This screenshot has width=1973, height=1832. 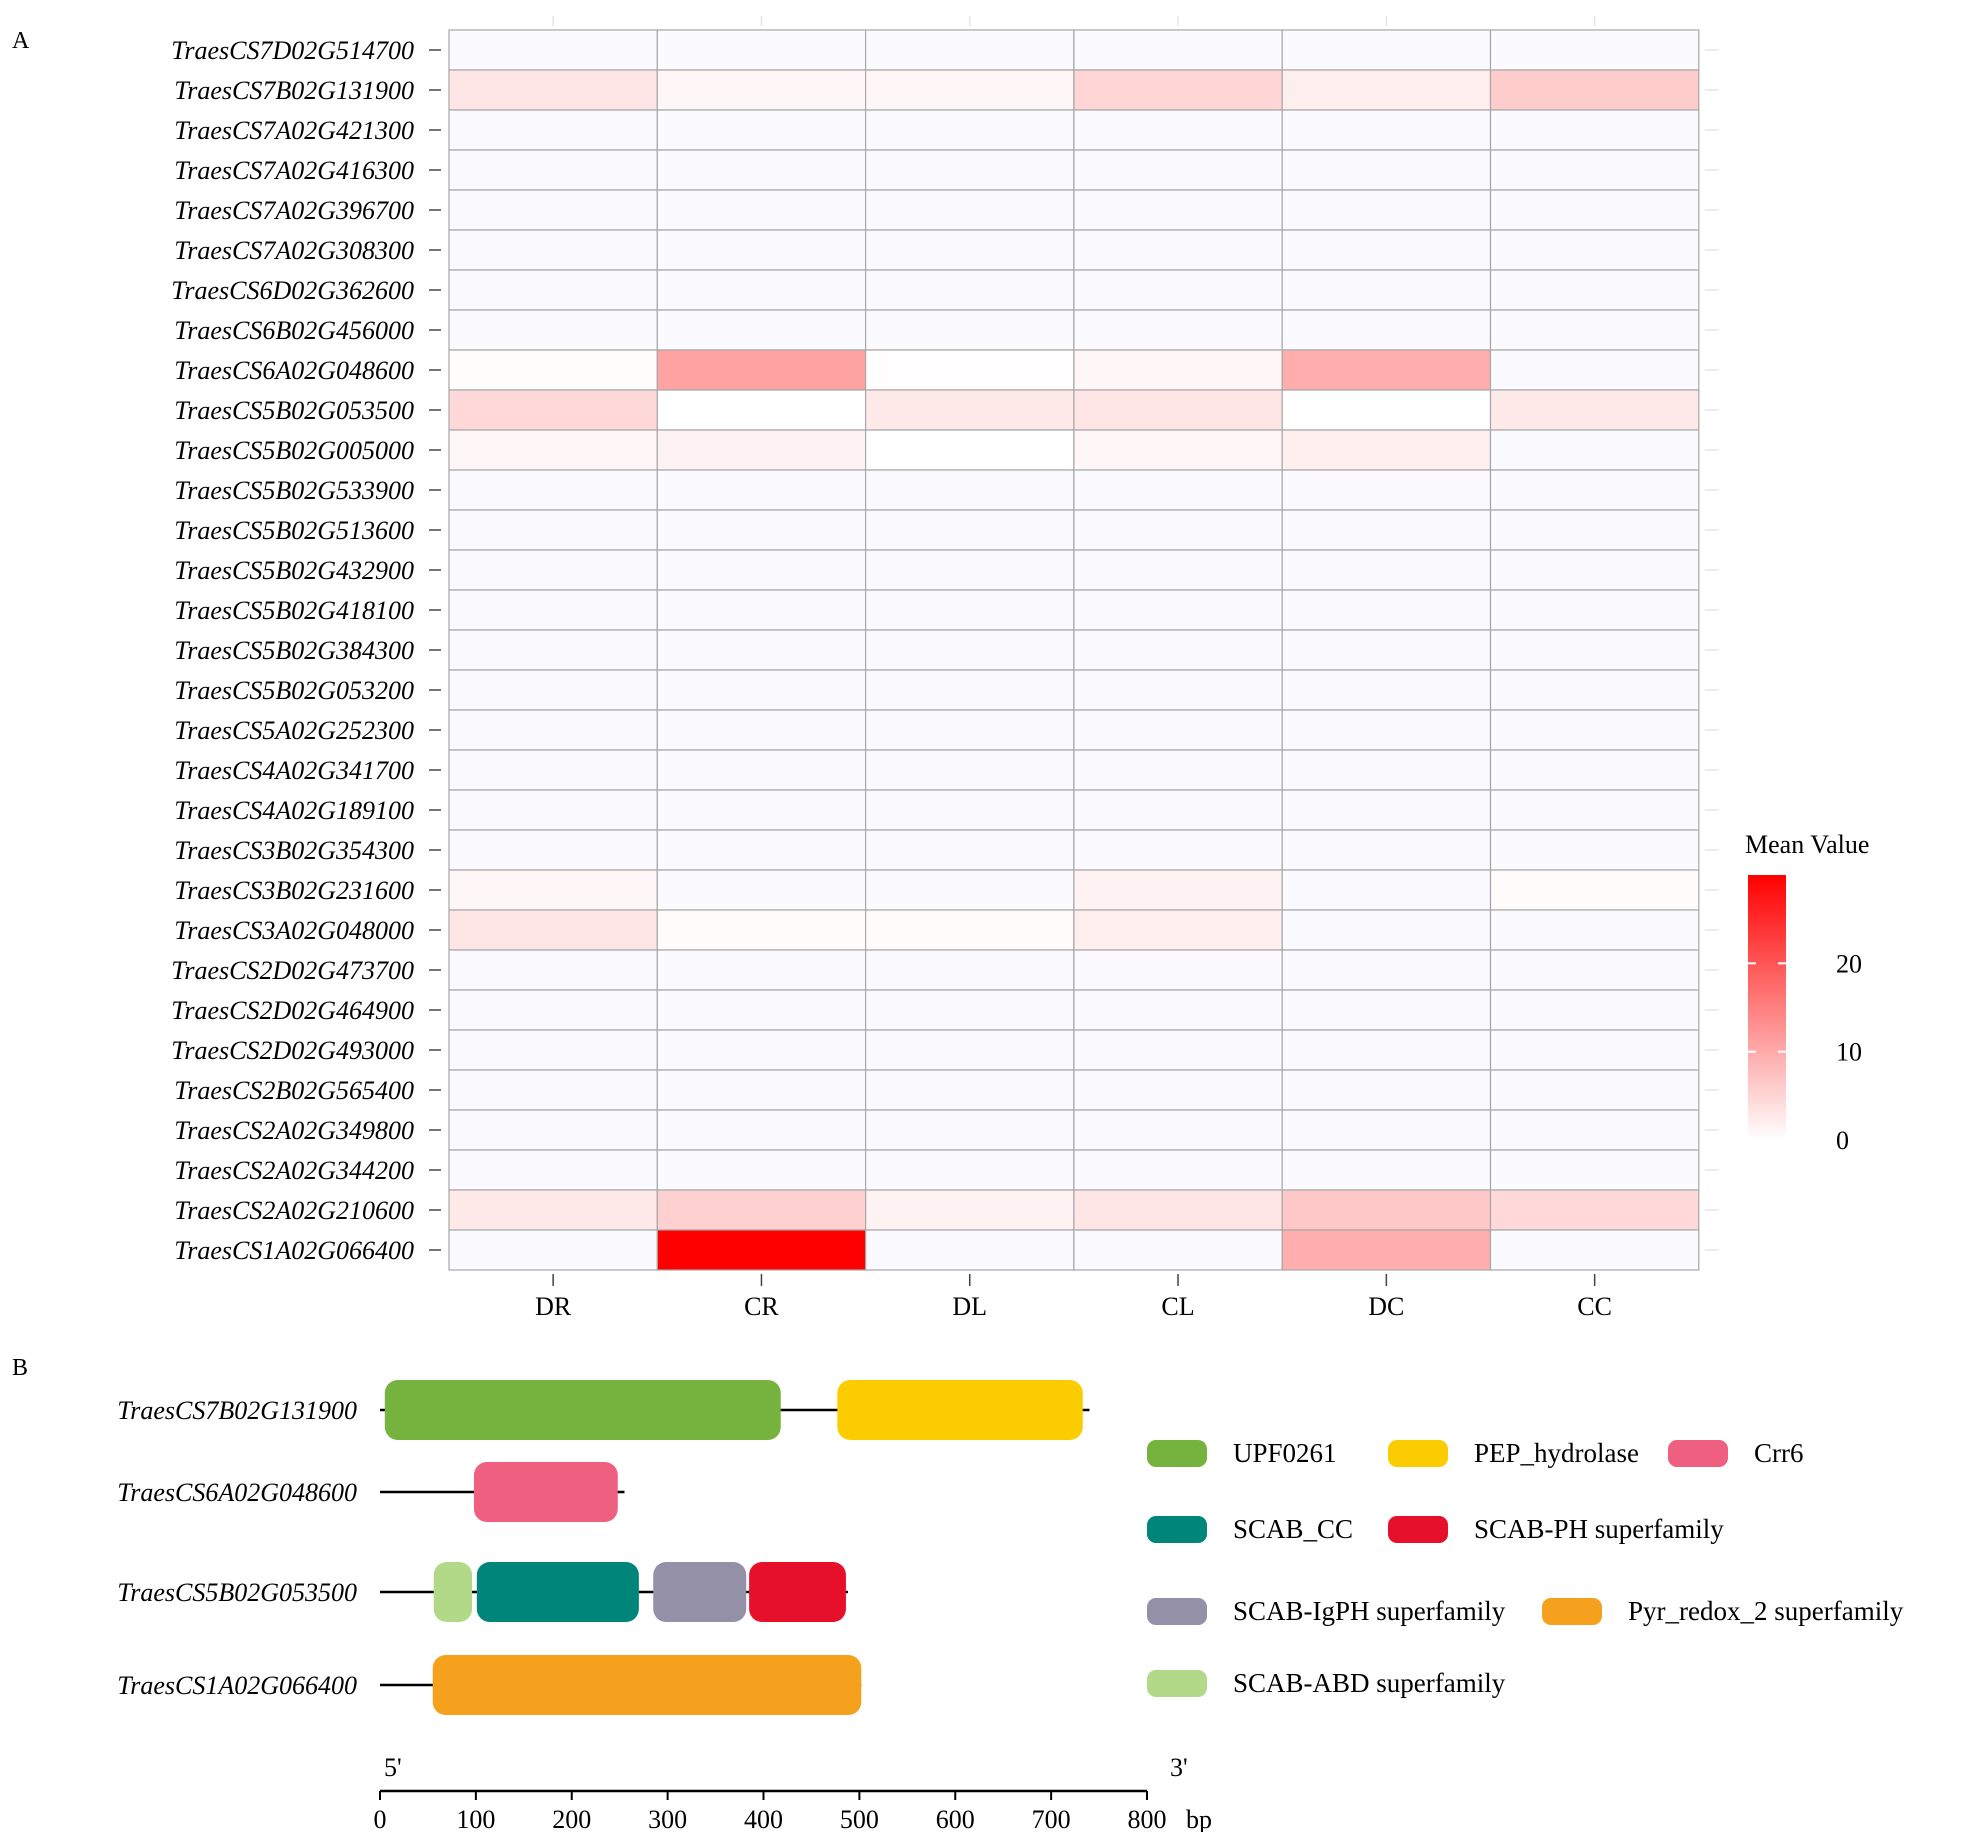 What do you see at coordinates (294, 530) in the screenshot?
I see `heatmap-row-label: TraesCS5B02G513600` at bounding box center [294, 530].